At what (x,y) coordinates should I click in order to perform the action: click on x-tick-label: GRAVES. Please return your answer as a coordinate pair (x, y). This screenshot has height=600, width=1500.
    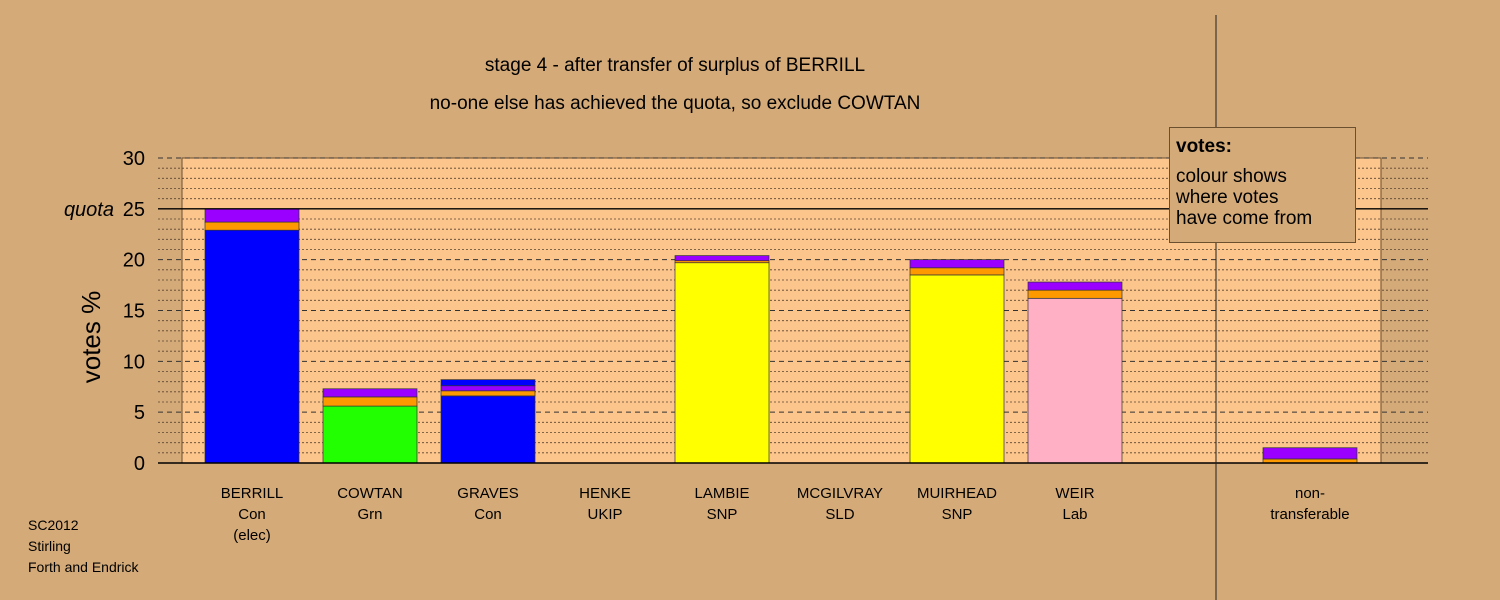
    Looking at the image, I should click on (487, 493).